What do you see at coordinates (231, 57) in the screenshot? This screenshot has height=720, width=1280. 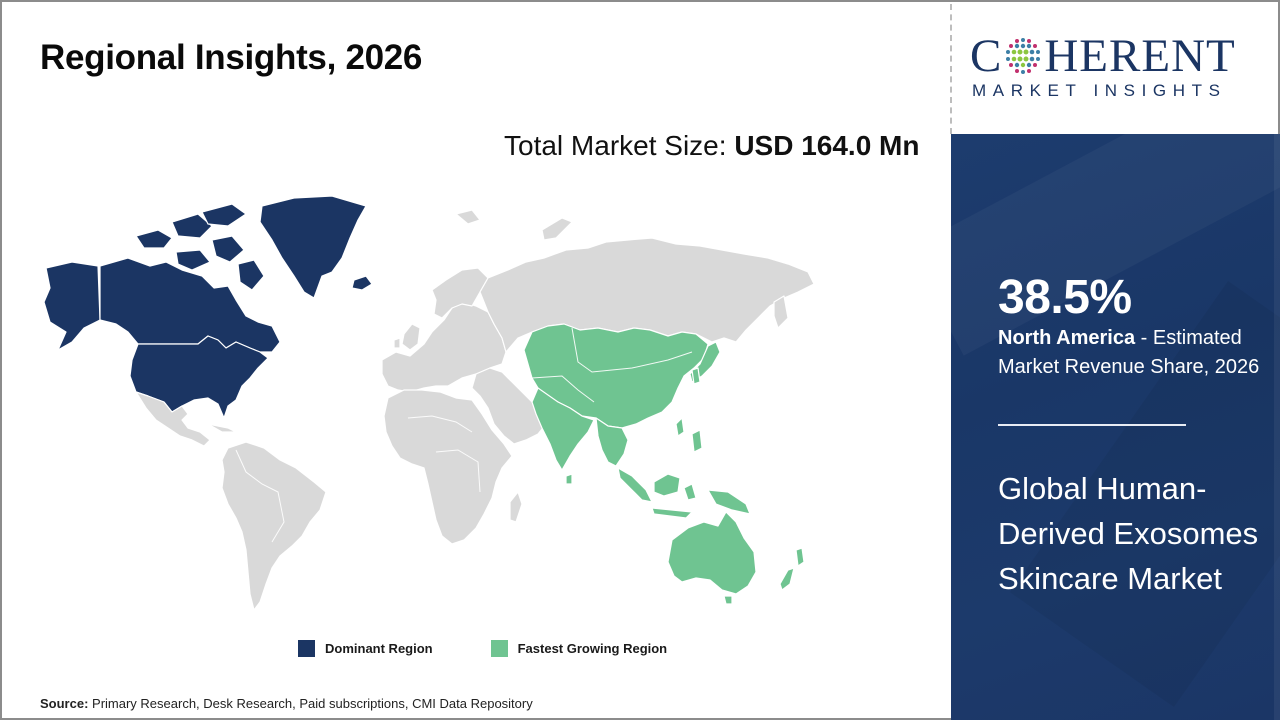 I see `page-title: Regional Insights, 2026` at bounding box center [231, 57].